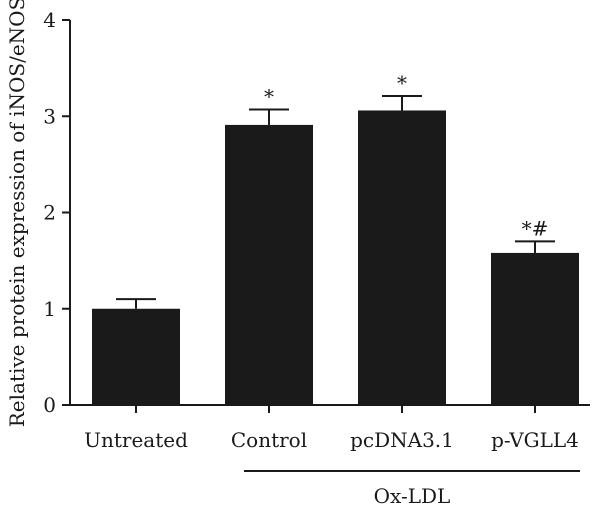 This screenshot has width=600, height=515. I want to click on y-tick-label-0: 0, so click(49, 405).